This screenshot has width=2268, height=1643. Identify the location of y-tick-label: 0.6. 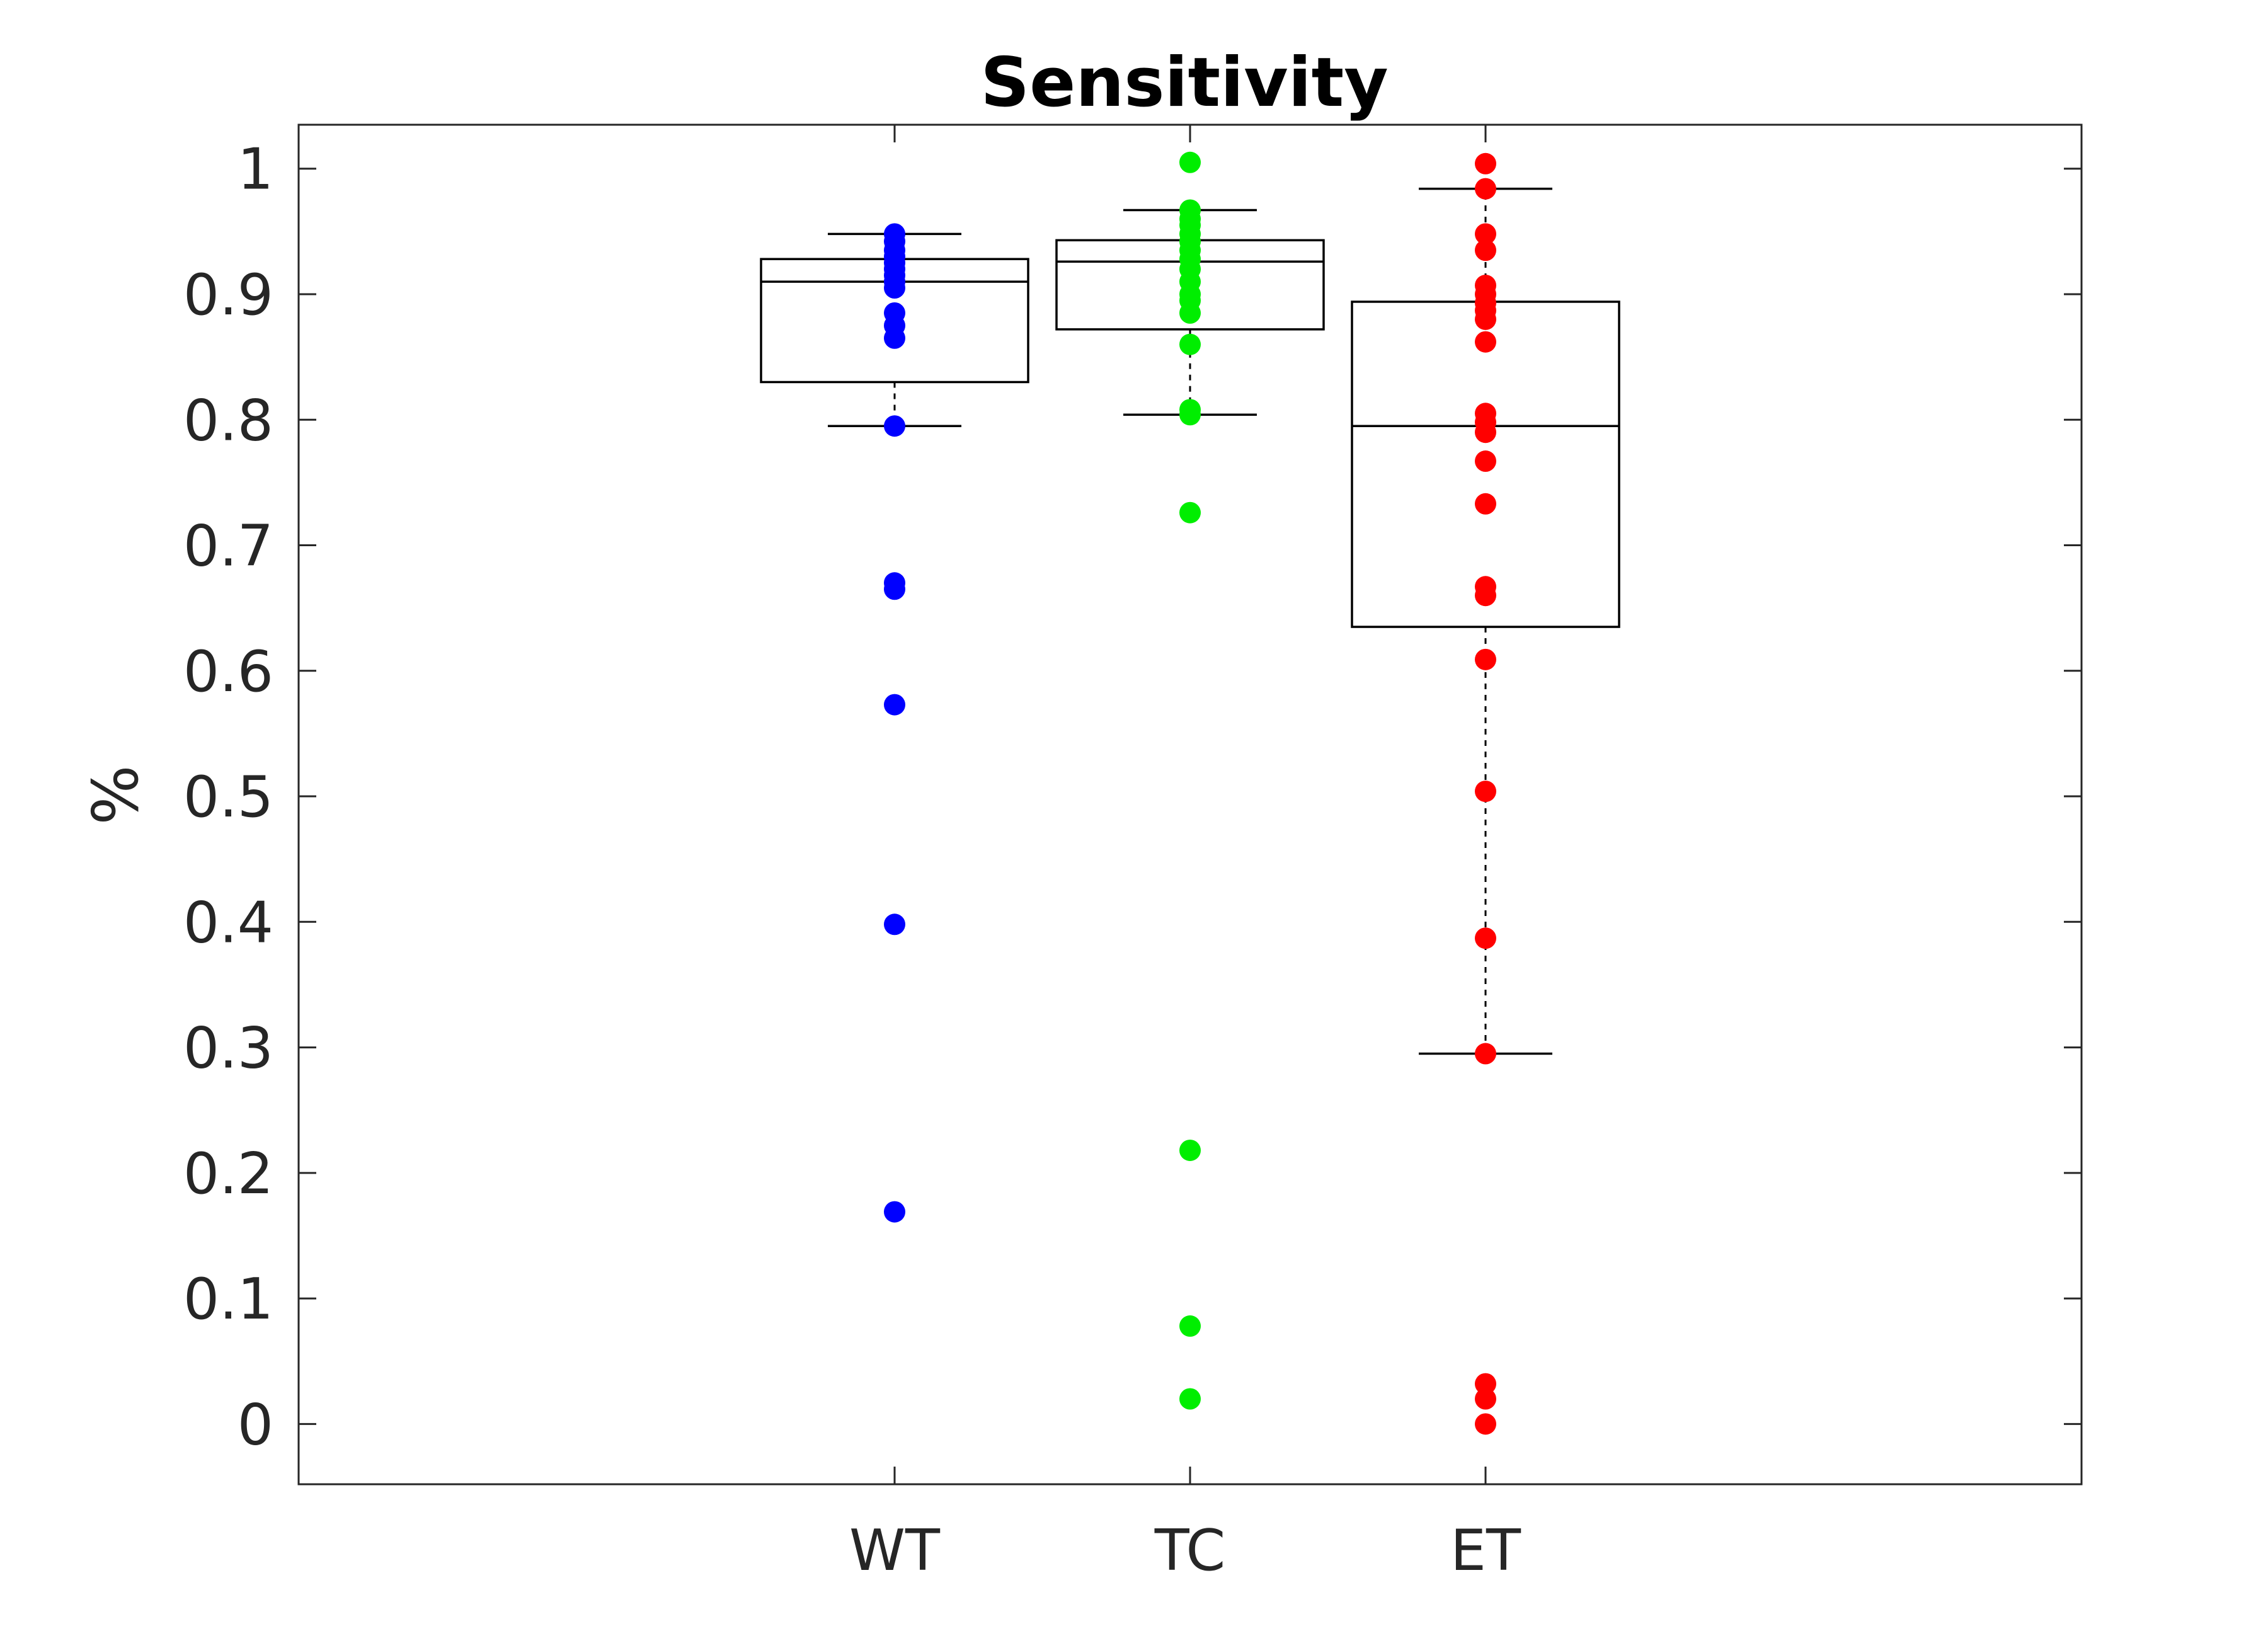
(228, 672).